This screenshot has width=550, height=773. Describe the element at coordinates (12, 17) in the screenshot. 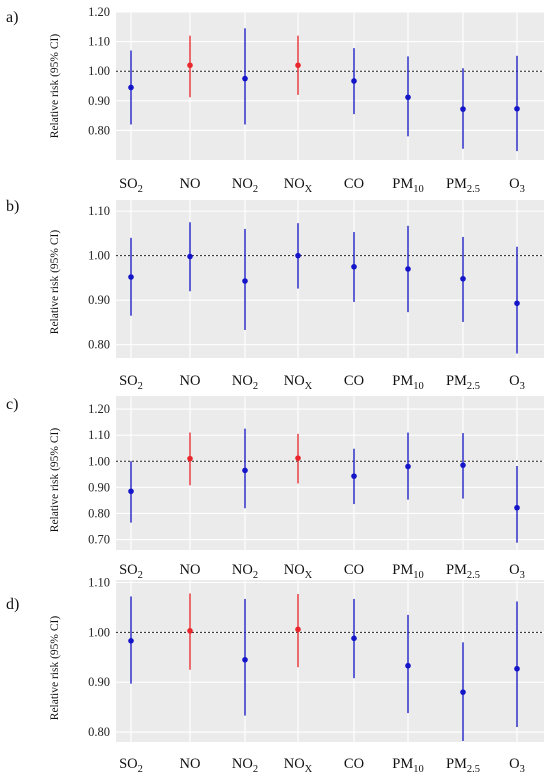

I see `panel-label: a)` at that location.